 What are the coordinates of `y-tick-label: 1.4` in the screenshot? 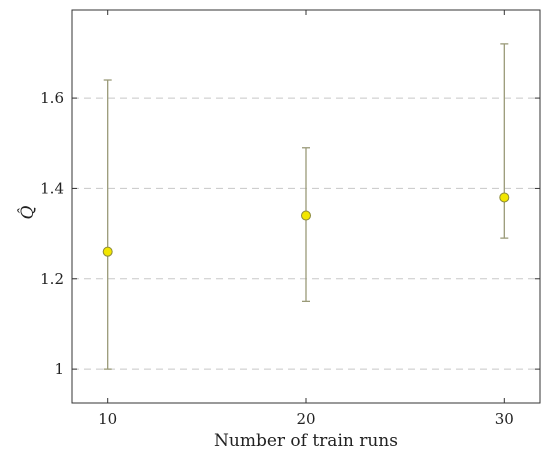 It's located at (52, 188).